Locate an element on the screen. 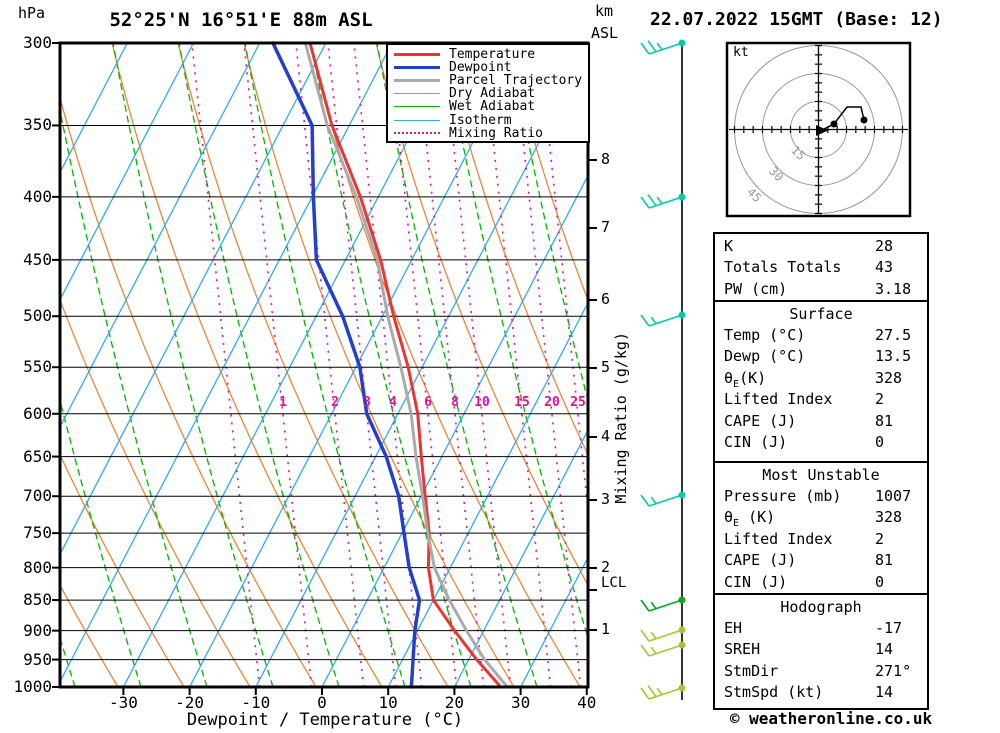 This screenshot has width=1000, height=733. km-tick-label: 4 is located at coordinates (606, 436).